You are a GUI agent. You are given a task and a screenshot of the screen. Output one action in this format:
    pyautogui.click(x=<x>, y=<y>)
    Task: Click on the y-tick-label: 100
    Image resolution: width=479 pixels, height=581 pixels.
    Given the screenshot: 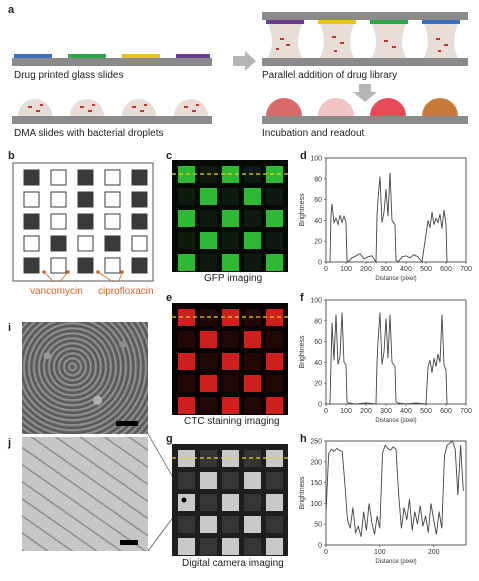 What is the action you would take?
    pyautogui.click(x=316, y=159)
    